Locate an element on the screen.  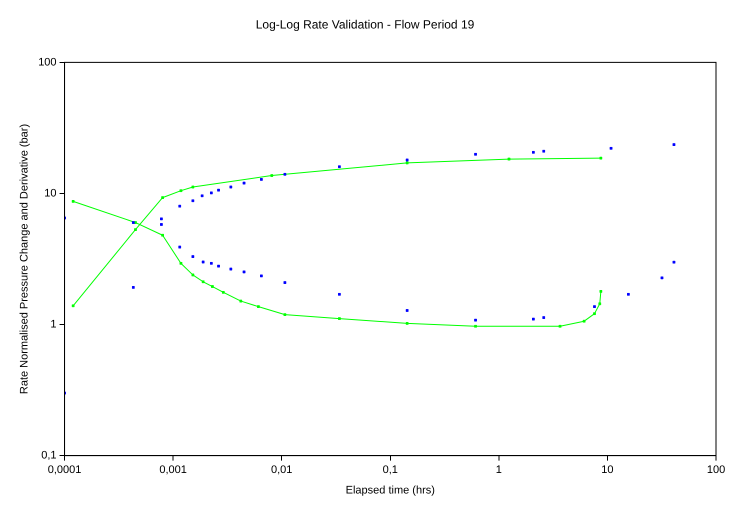
x-axis-title: Elapsed time (hrs) is located at coordinates (390, 490).